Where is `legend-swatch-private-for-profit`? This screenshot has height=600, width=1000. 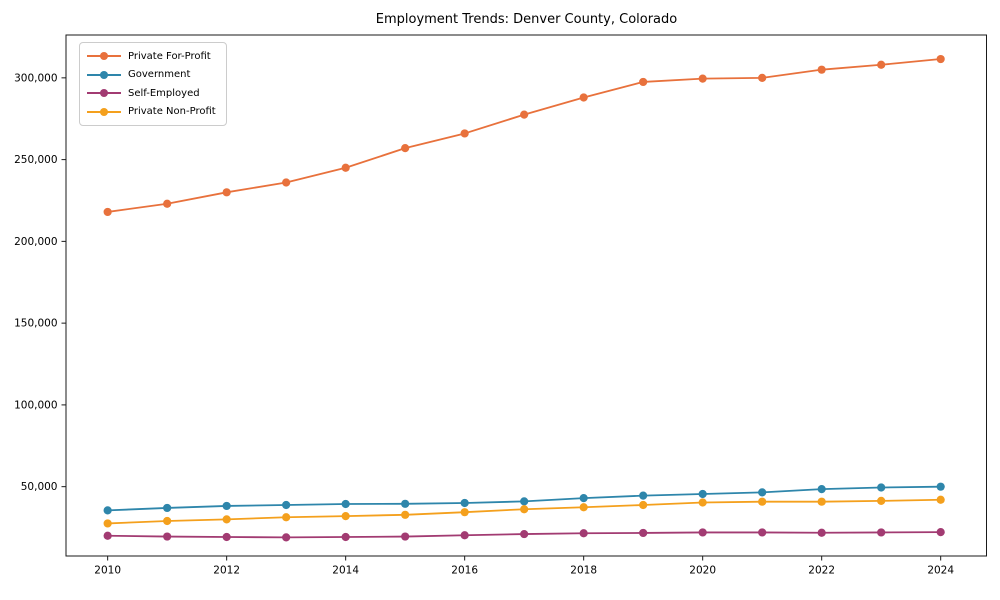
legend-swatch-private-for-profit is located at coordinates (104, 56).